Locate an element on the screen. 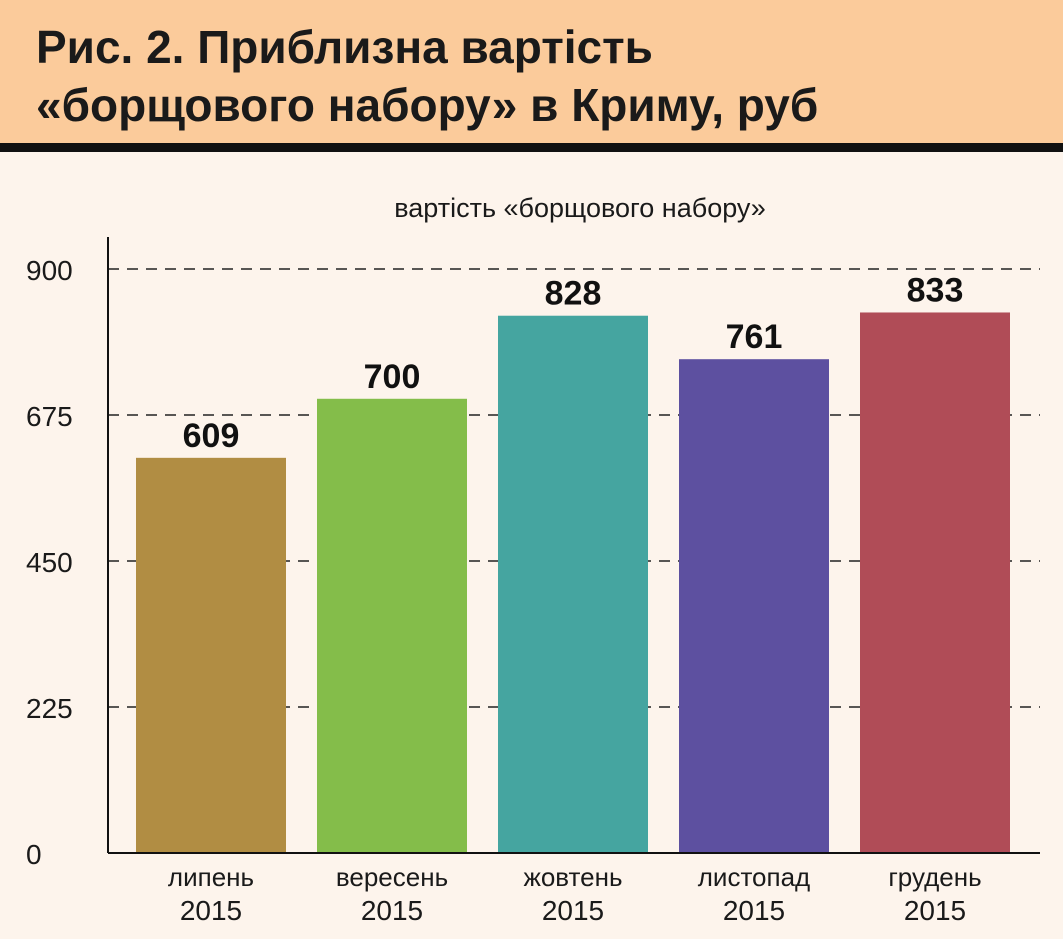  data-label: 761 is located at coordinates (754, 337).